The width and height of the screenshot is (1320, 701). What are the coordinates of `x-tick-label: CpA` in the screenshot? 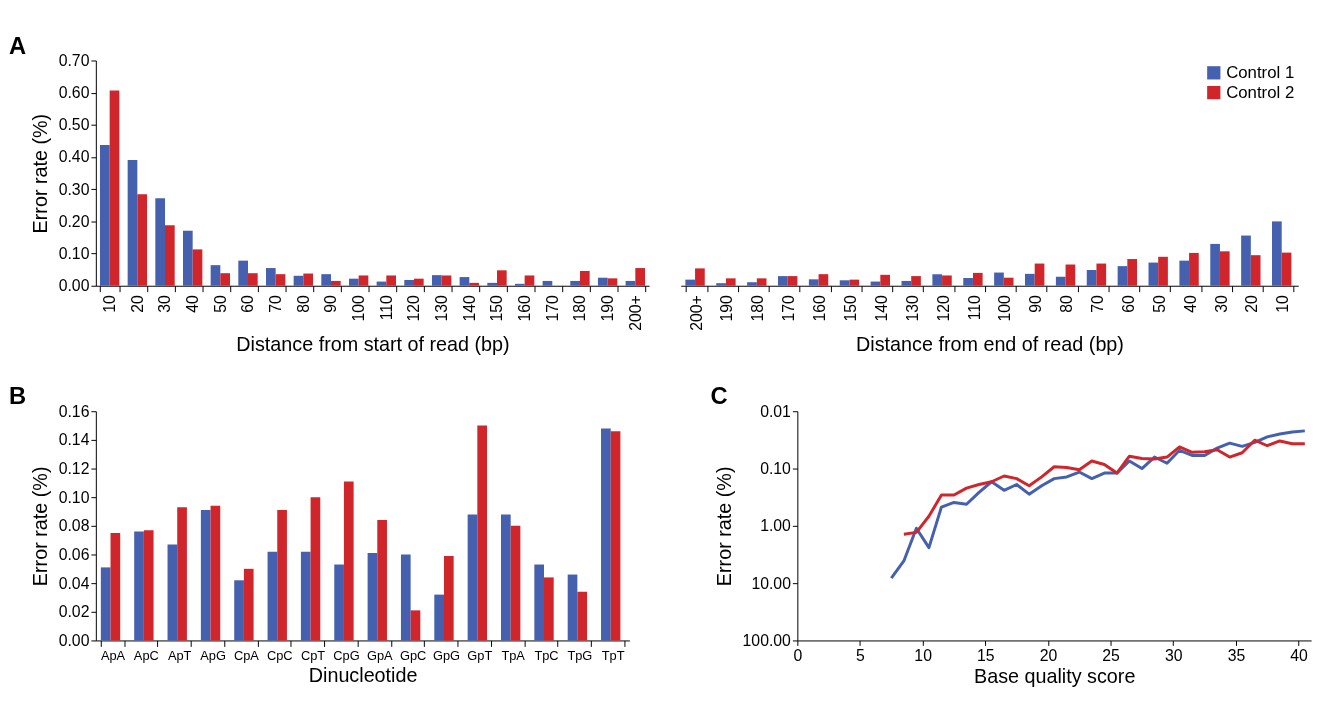 It's located at (246, 655).